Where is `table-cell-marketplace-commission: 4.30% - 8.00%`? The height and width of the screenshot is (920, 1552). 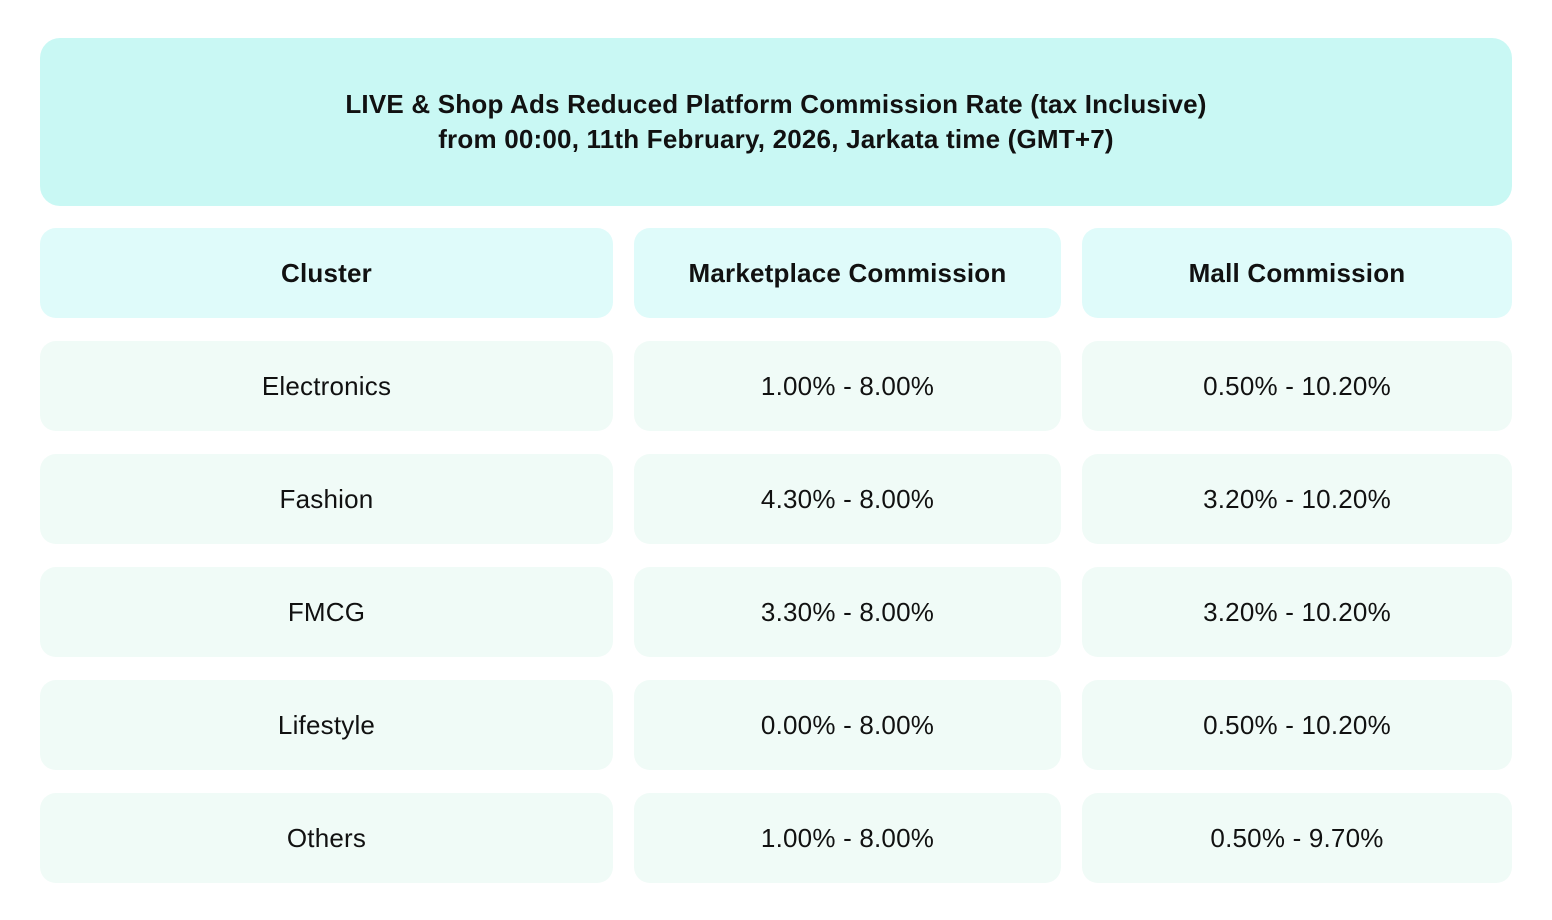 table-cell-marketplace-commission: 4.30% - 8.00% is located at coordinates (847, 499).